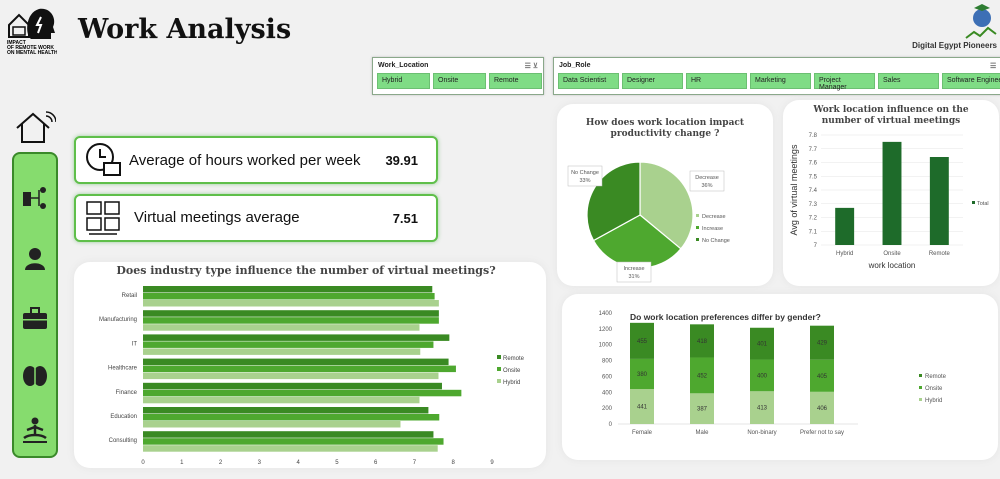 Image resolution: width=1000 pixels, height=479 pixels. What do you see at coordinates (35, 430) in the screenshot?
I see `meditation-icon` at bounding box center [35, 430].